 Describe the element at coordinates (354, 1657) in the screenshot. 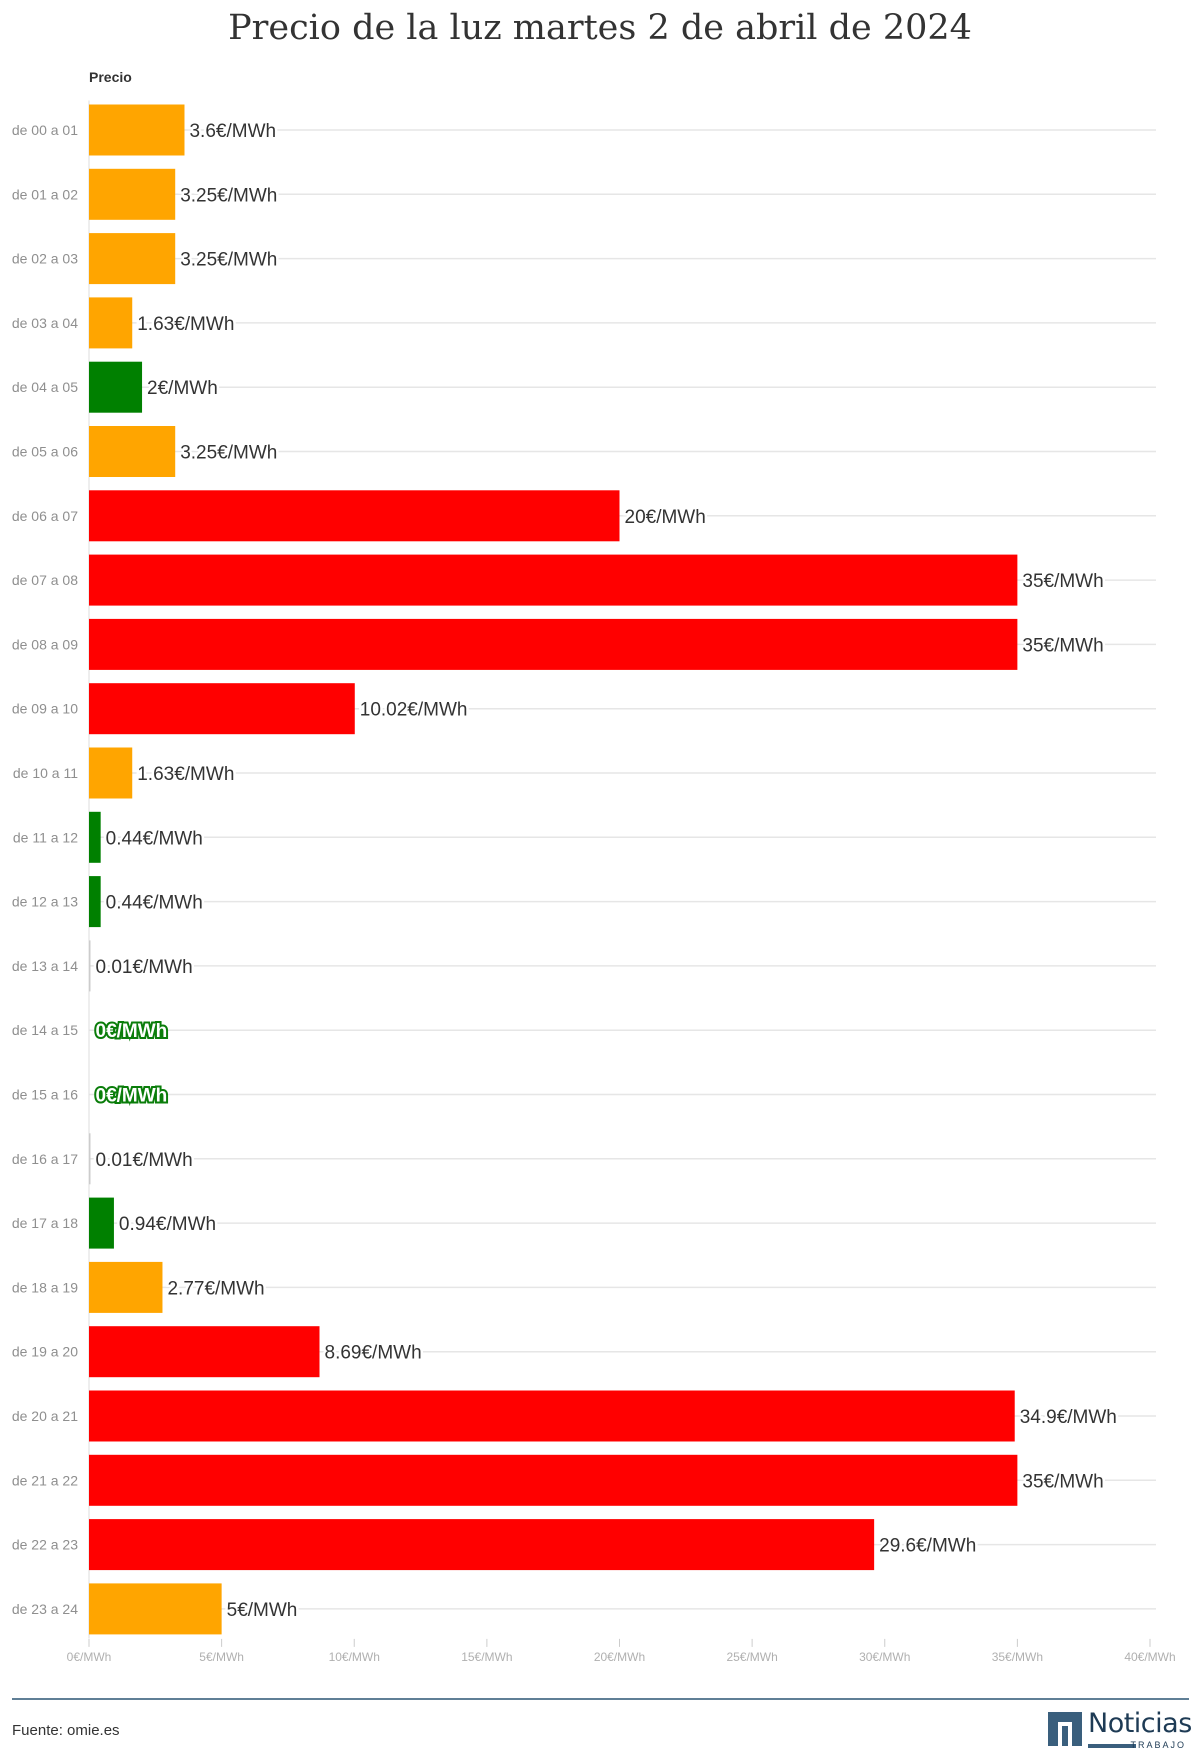

I see `x-tick-label: 10€/MWh` at that location.